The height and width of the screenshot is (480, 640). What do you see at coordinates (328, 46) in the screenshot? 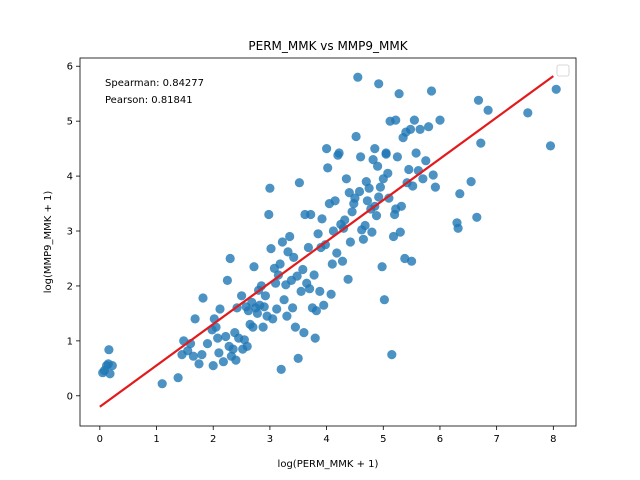
I see `chart-title: PERM_MMK vs MMP9_MMK` at bounding box center [328, 46].